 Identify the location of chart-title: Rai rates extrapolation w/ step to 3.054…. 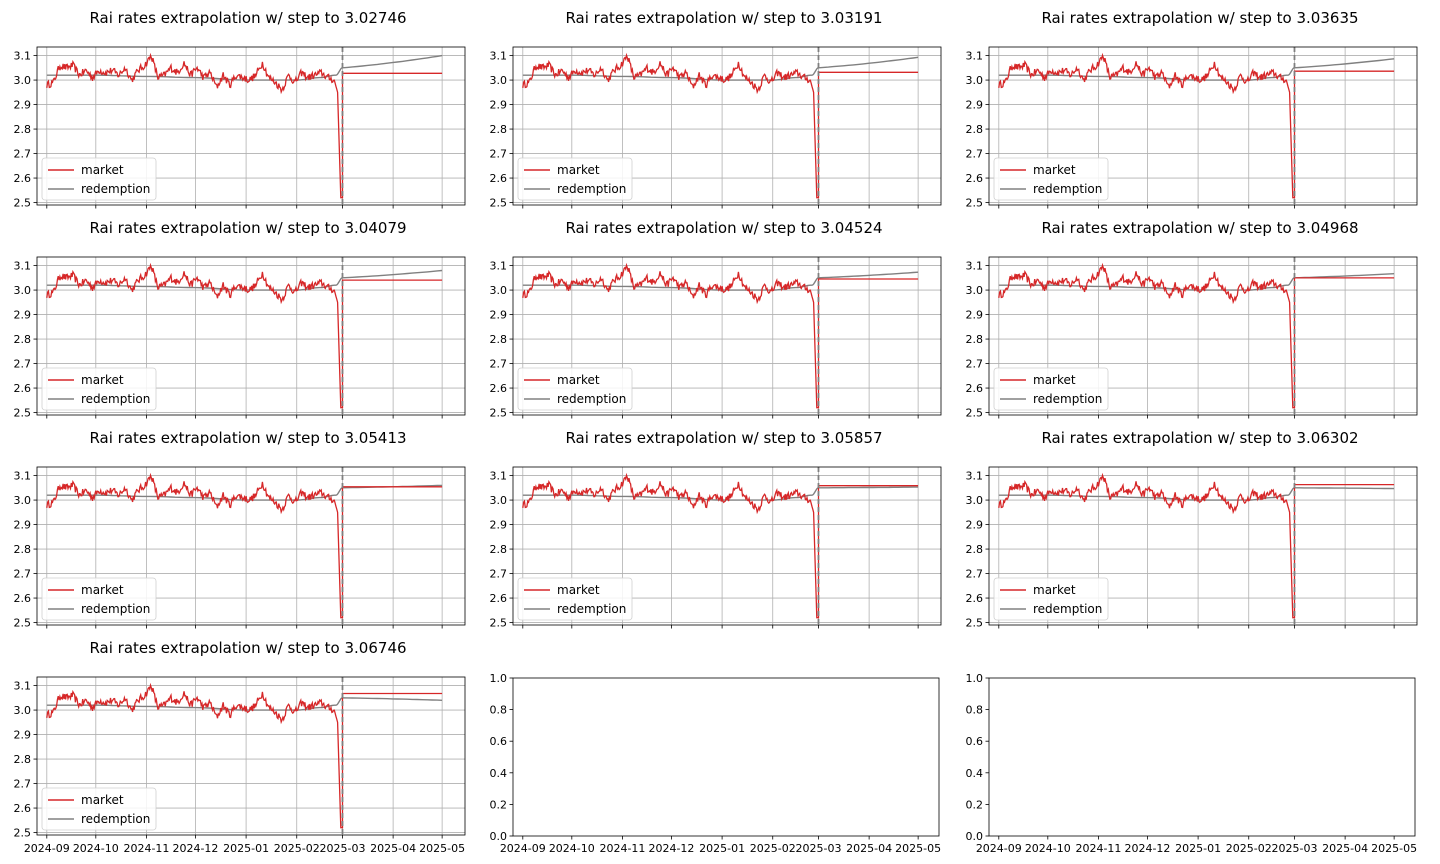
(247, 438).